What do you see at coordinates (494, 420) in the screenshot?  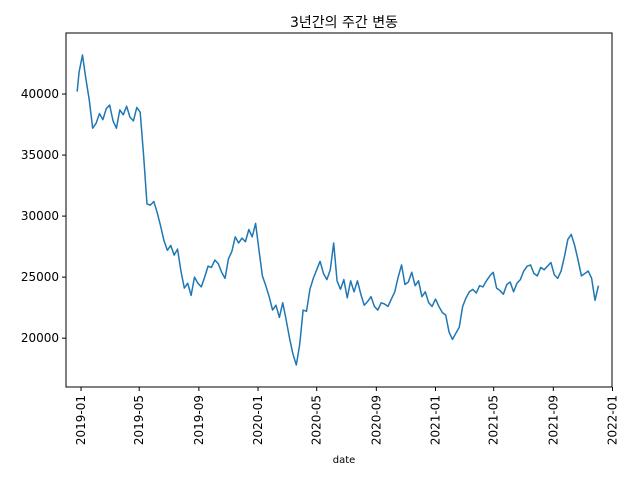 I see `x-tick-label: 2021-05` at bounding box center [494, 420].